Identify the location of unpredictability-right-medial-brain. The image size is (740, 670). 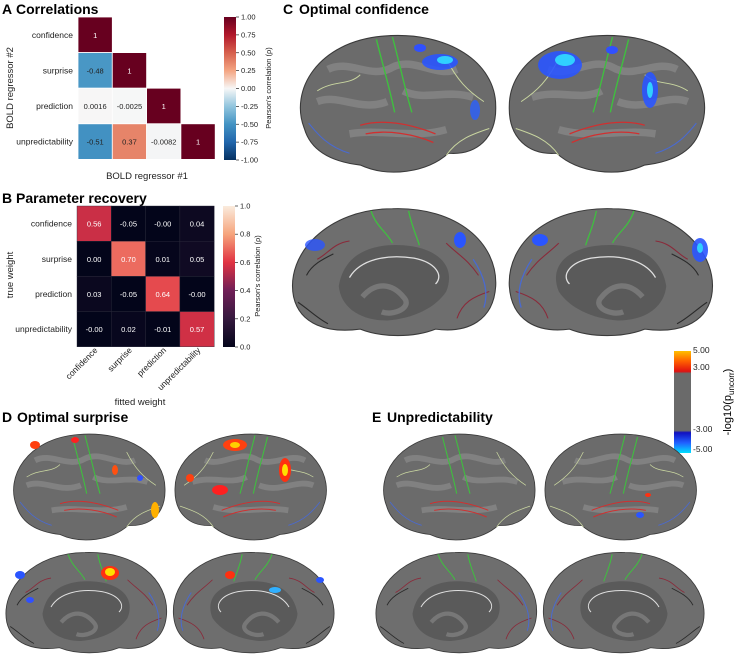
(623, 602).